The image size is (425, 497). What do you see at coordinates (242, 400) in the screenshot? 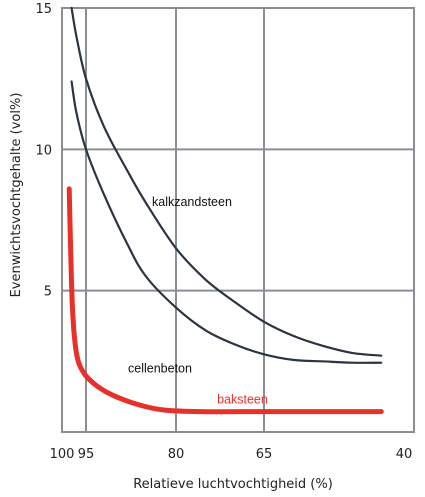
I see `series-label-baksteen: baksteen` at bounding box center [242, 400].